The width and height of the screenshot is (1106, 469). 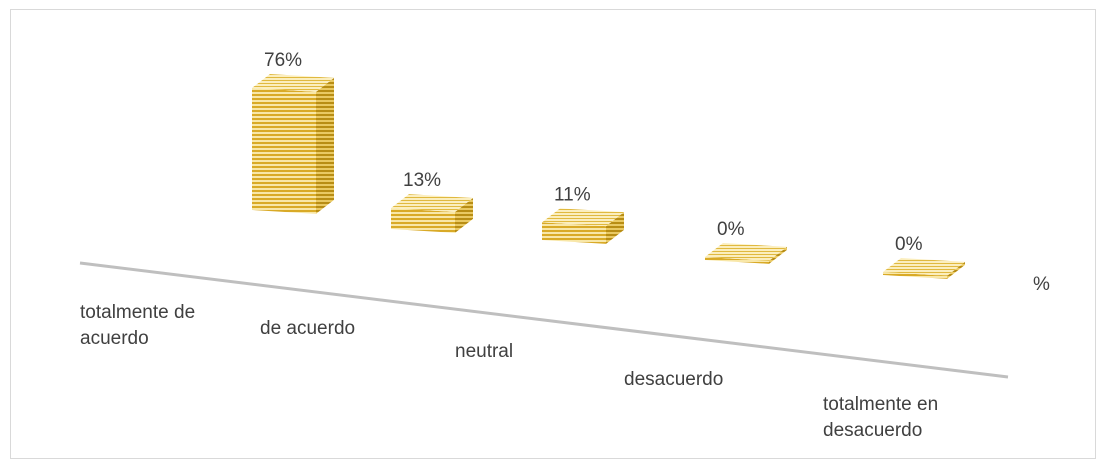 I want to click on category-label: desacuerdo, so click(x=673, y=379).